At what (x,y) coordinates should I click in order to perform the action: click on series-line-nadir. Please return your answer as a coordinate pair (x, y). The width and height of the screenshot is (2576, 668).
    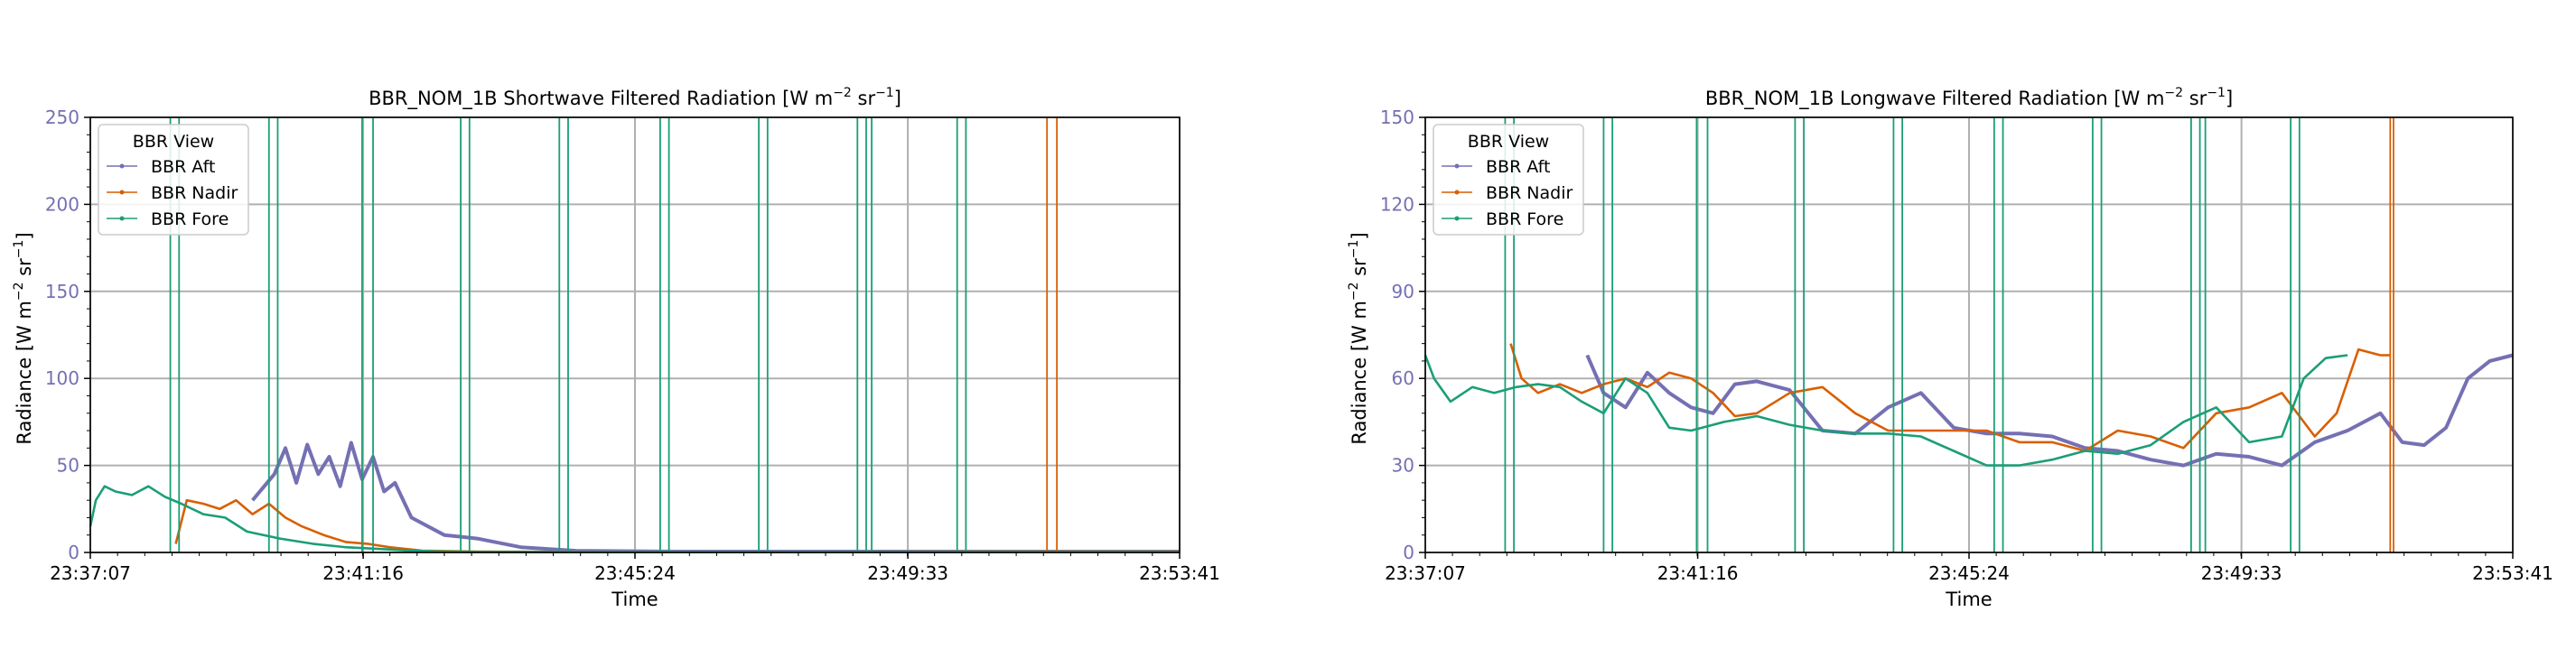
    Looking at the image, I should click on (1950, 397).